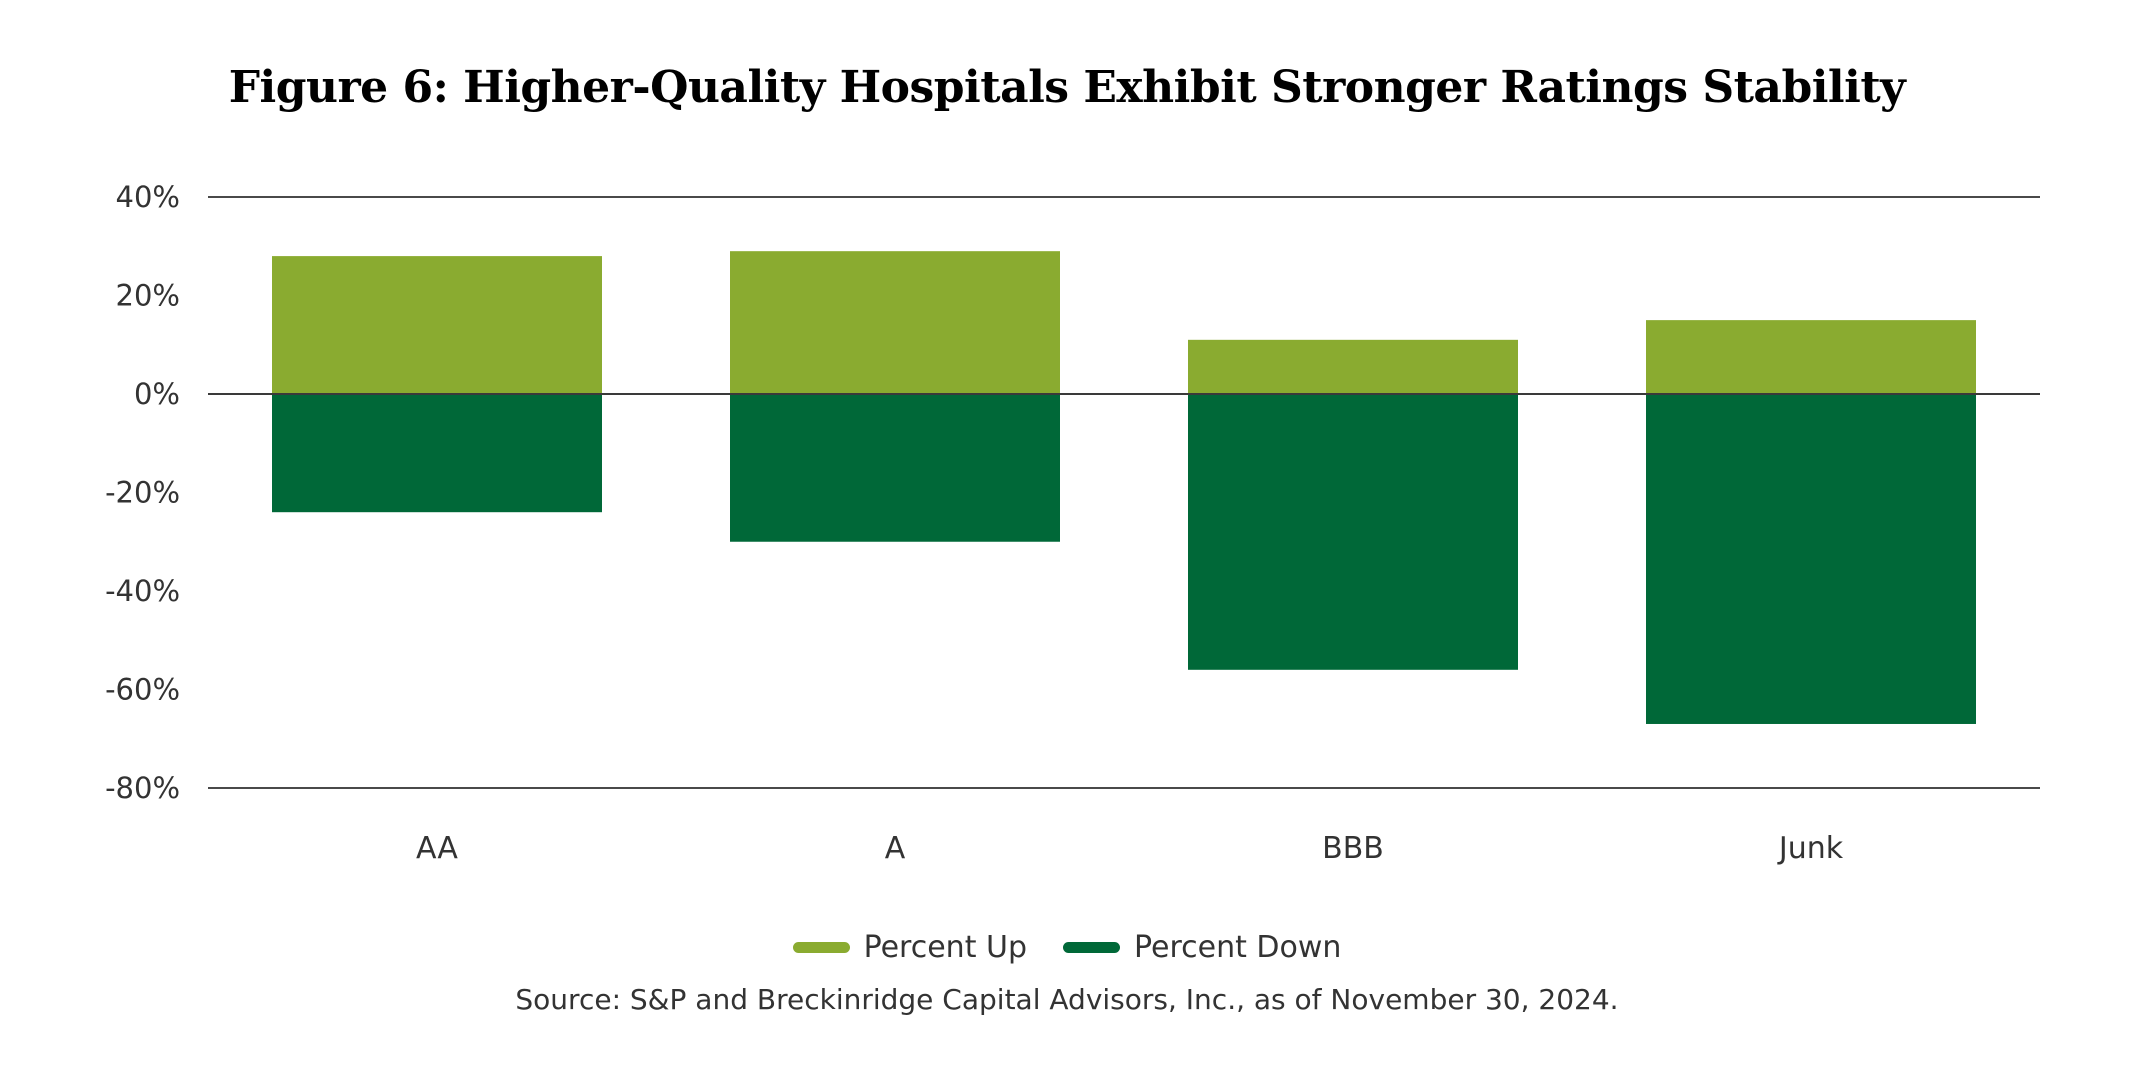 The height and width of the screenshot is (1067, 2134). Describe the element at coordinates (1238, 947) in the screenshot. I see `legend-label-down: Percent Down` at that location.